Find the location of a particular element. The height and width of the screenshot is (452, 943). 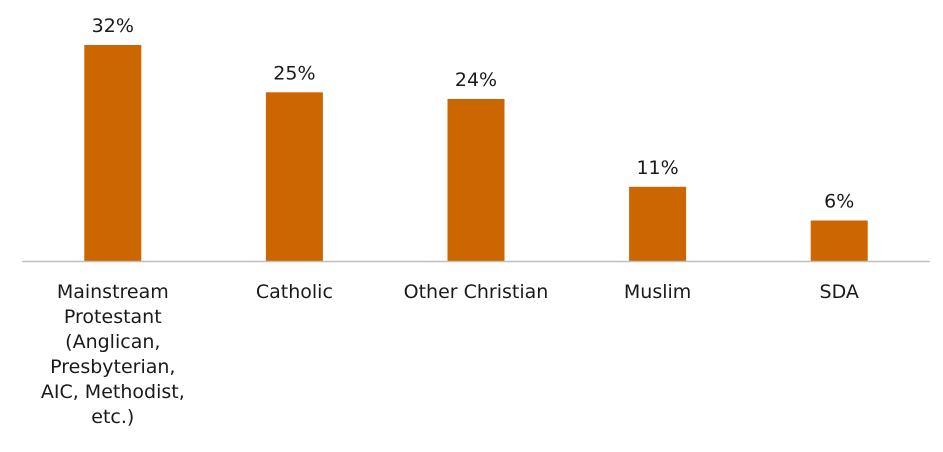

category-label-line: Muslim is located at coordinates (657, 292).